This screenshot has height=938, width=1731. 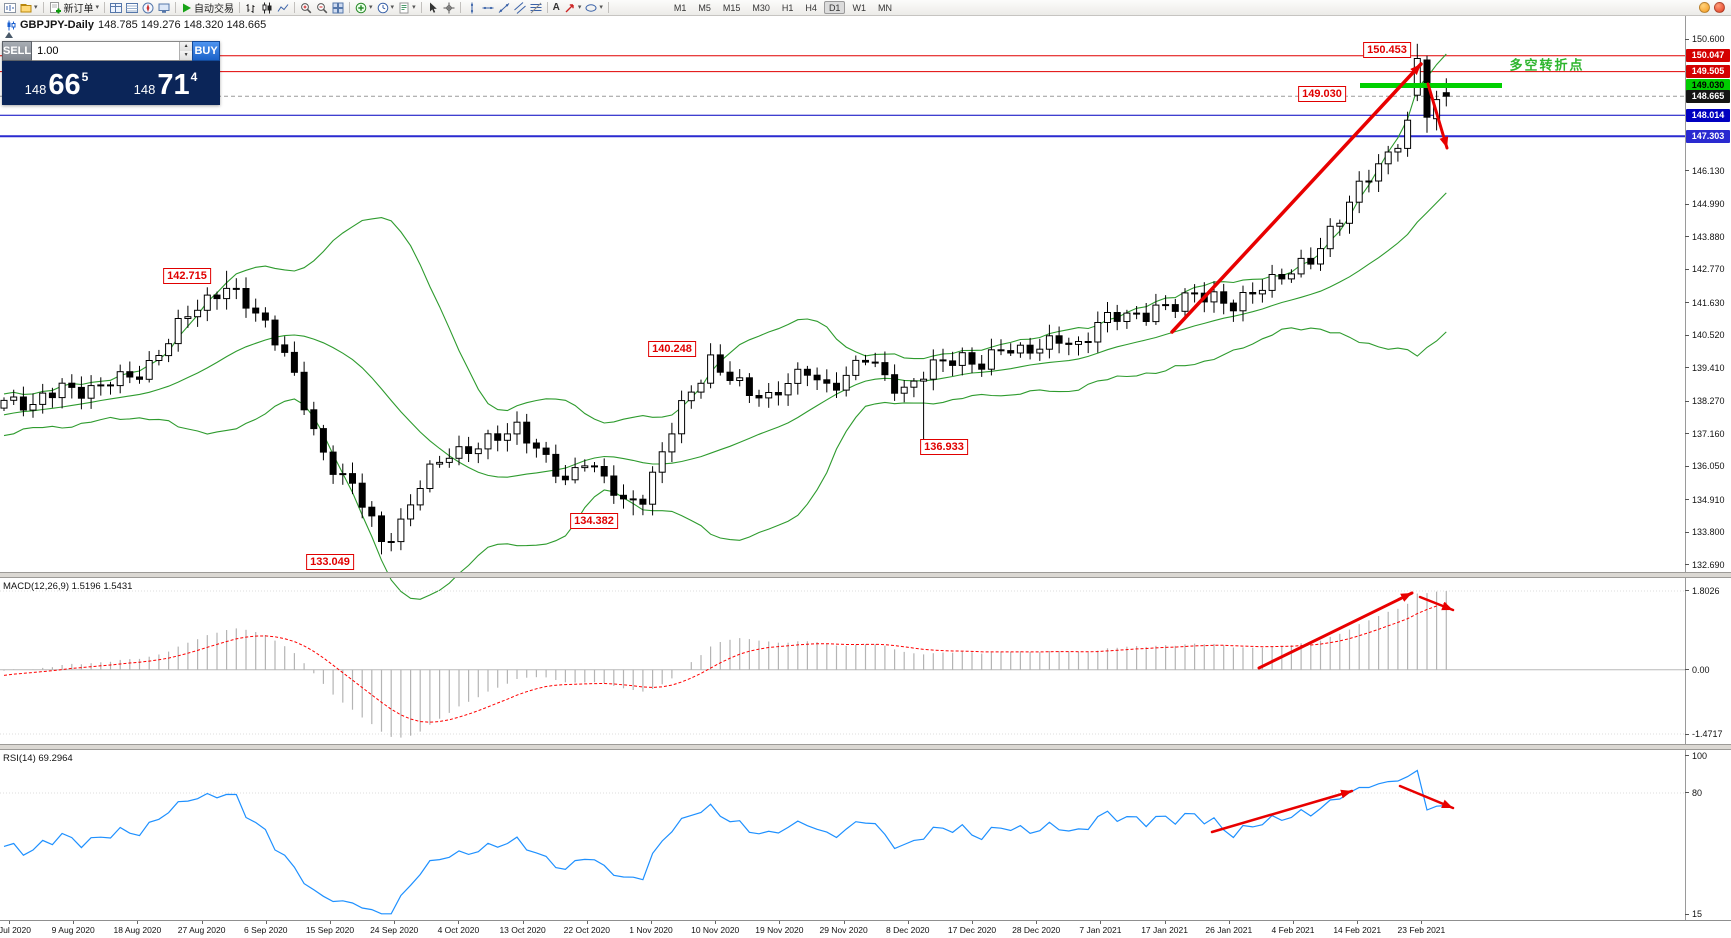 I want to click on price-axis, so click(x=1708, y=477).